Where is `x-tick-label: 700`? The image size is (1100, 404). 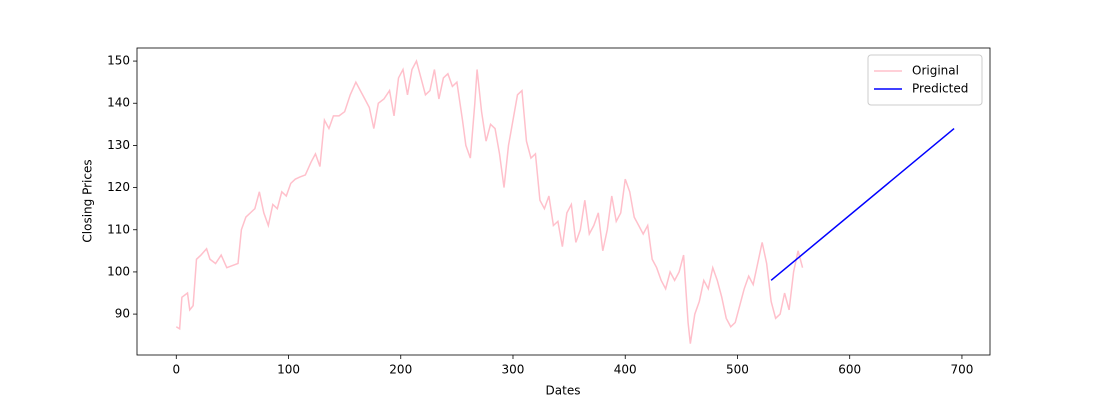 x-tick-label: 700 is located at coordinates (961, 370).